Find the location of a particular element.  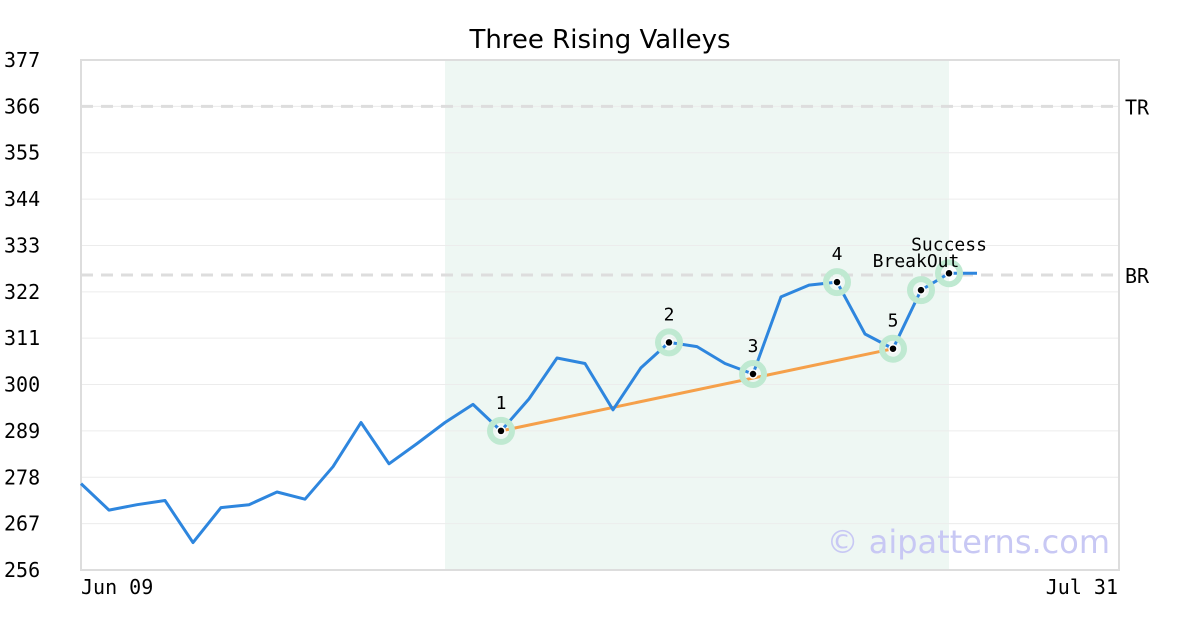

y-tick-label: 355 is located at coordinates (22, 153).